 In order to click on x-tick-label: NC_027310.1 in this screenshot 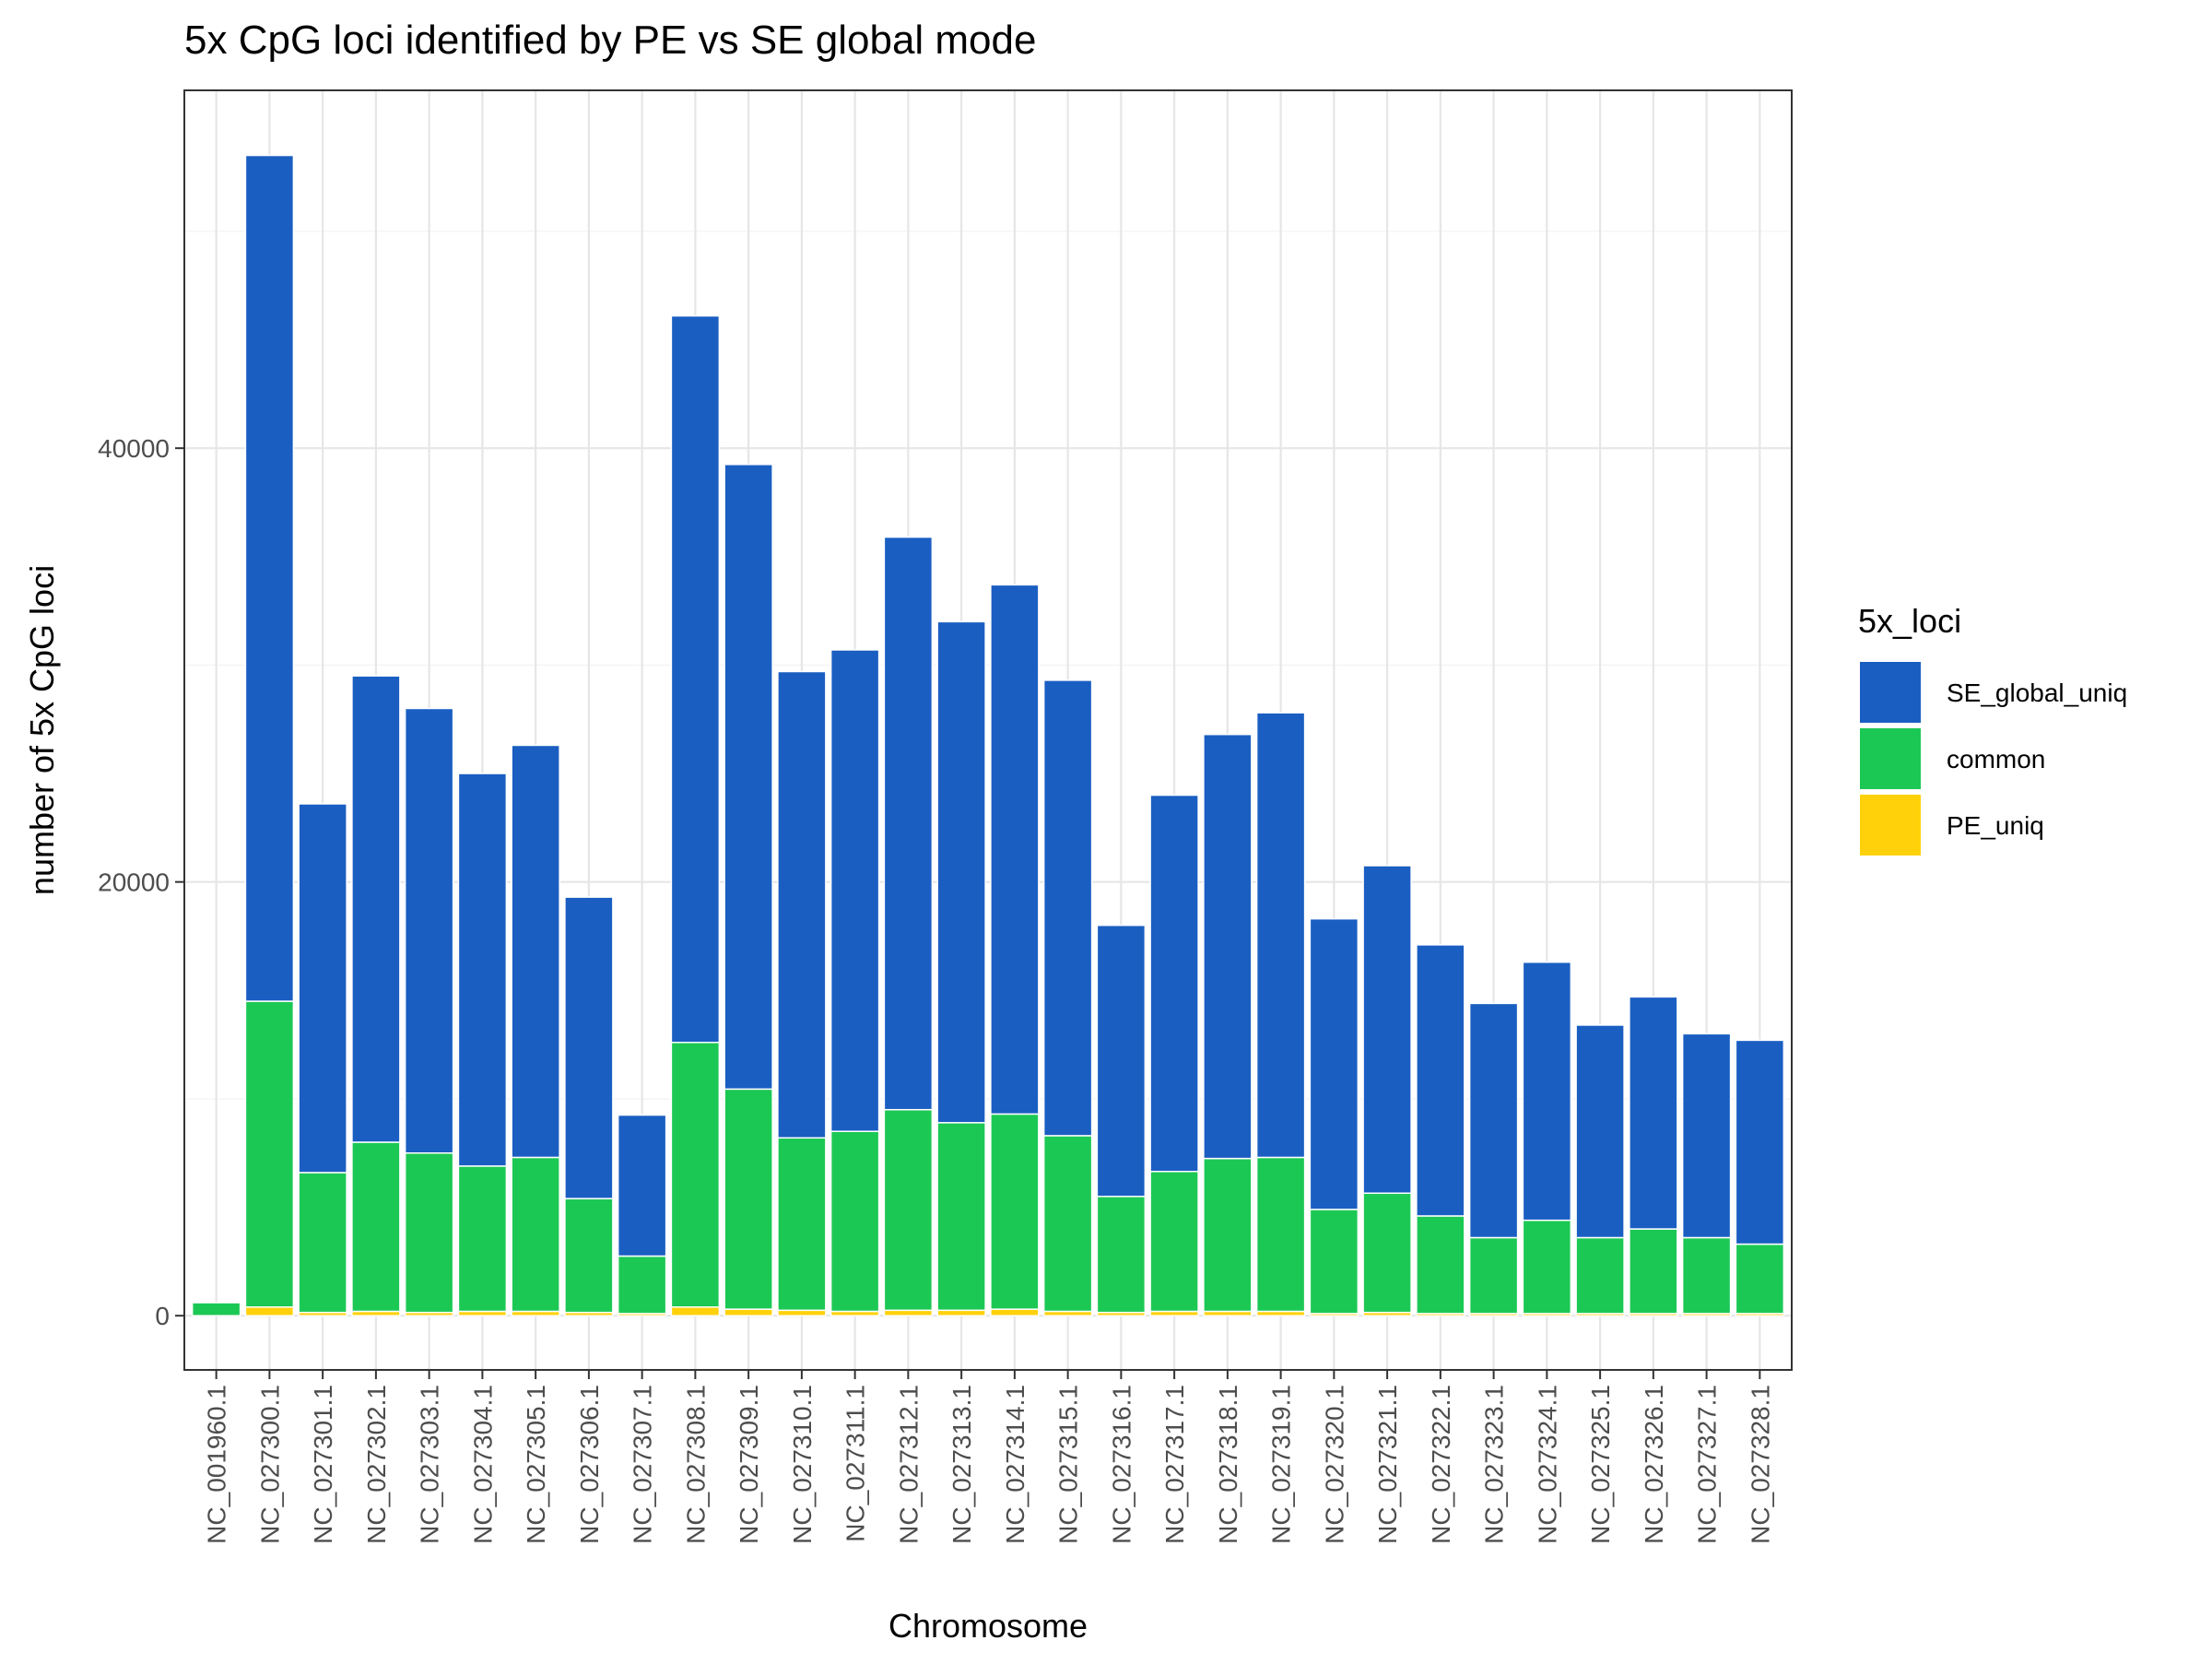, I will do `click(802, 1464)`.